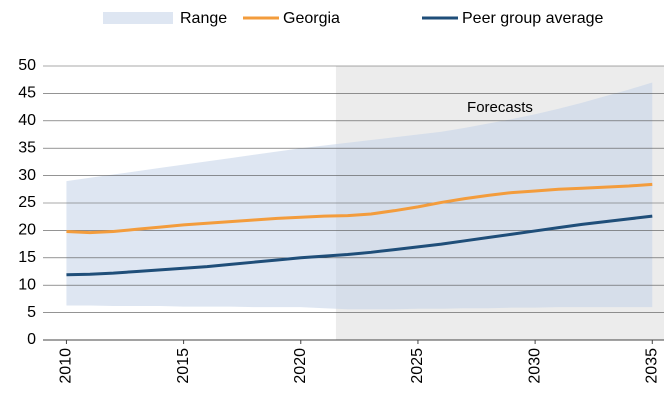 The height and width of the screenshot is (400, 670). What do you see at coordinates (27, 230) in the screenshot?
I see `y-tick-label: 20` at bounding box center [27, 230].